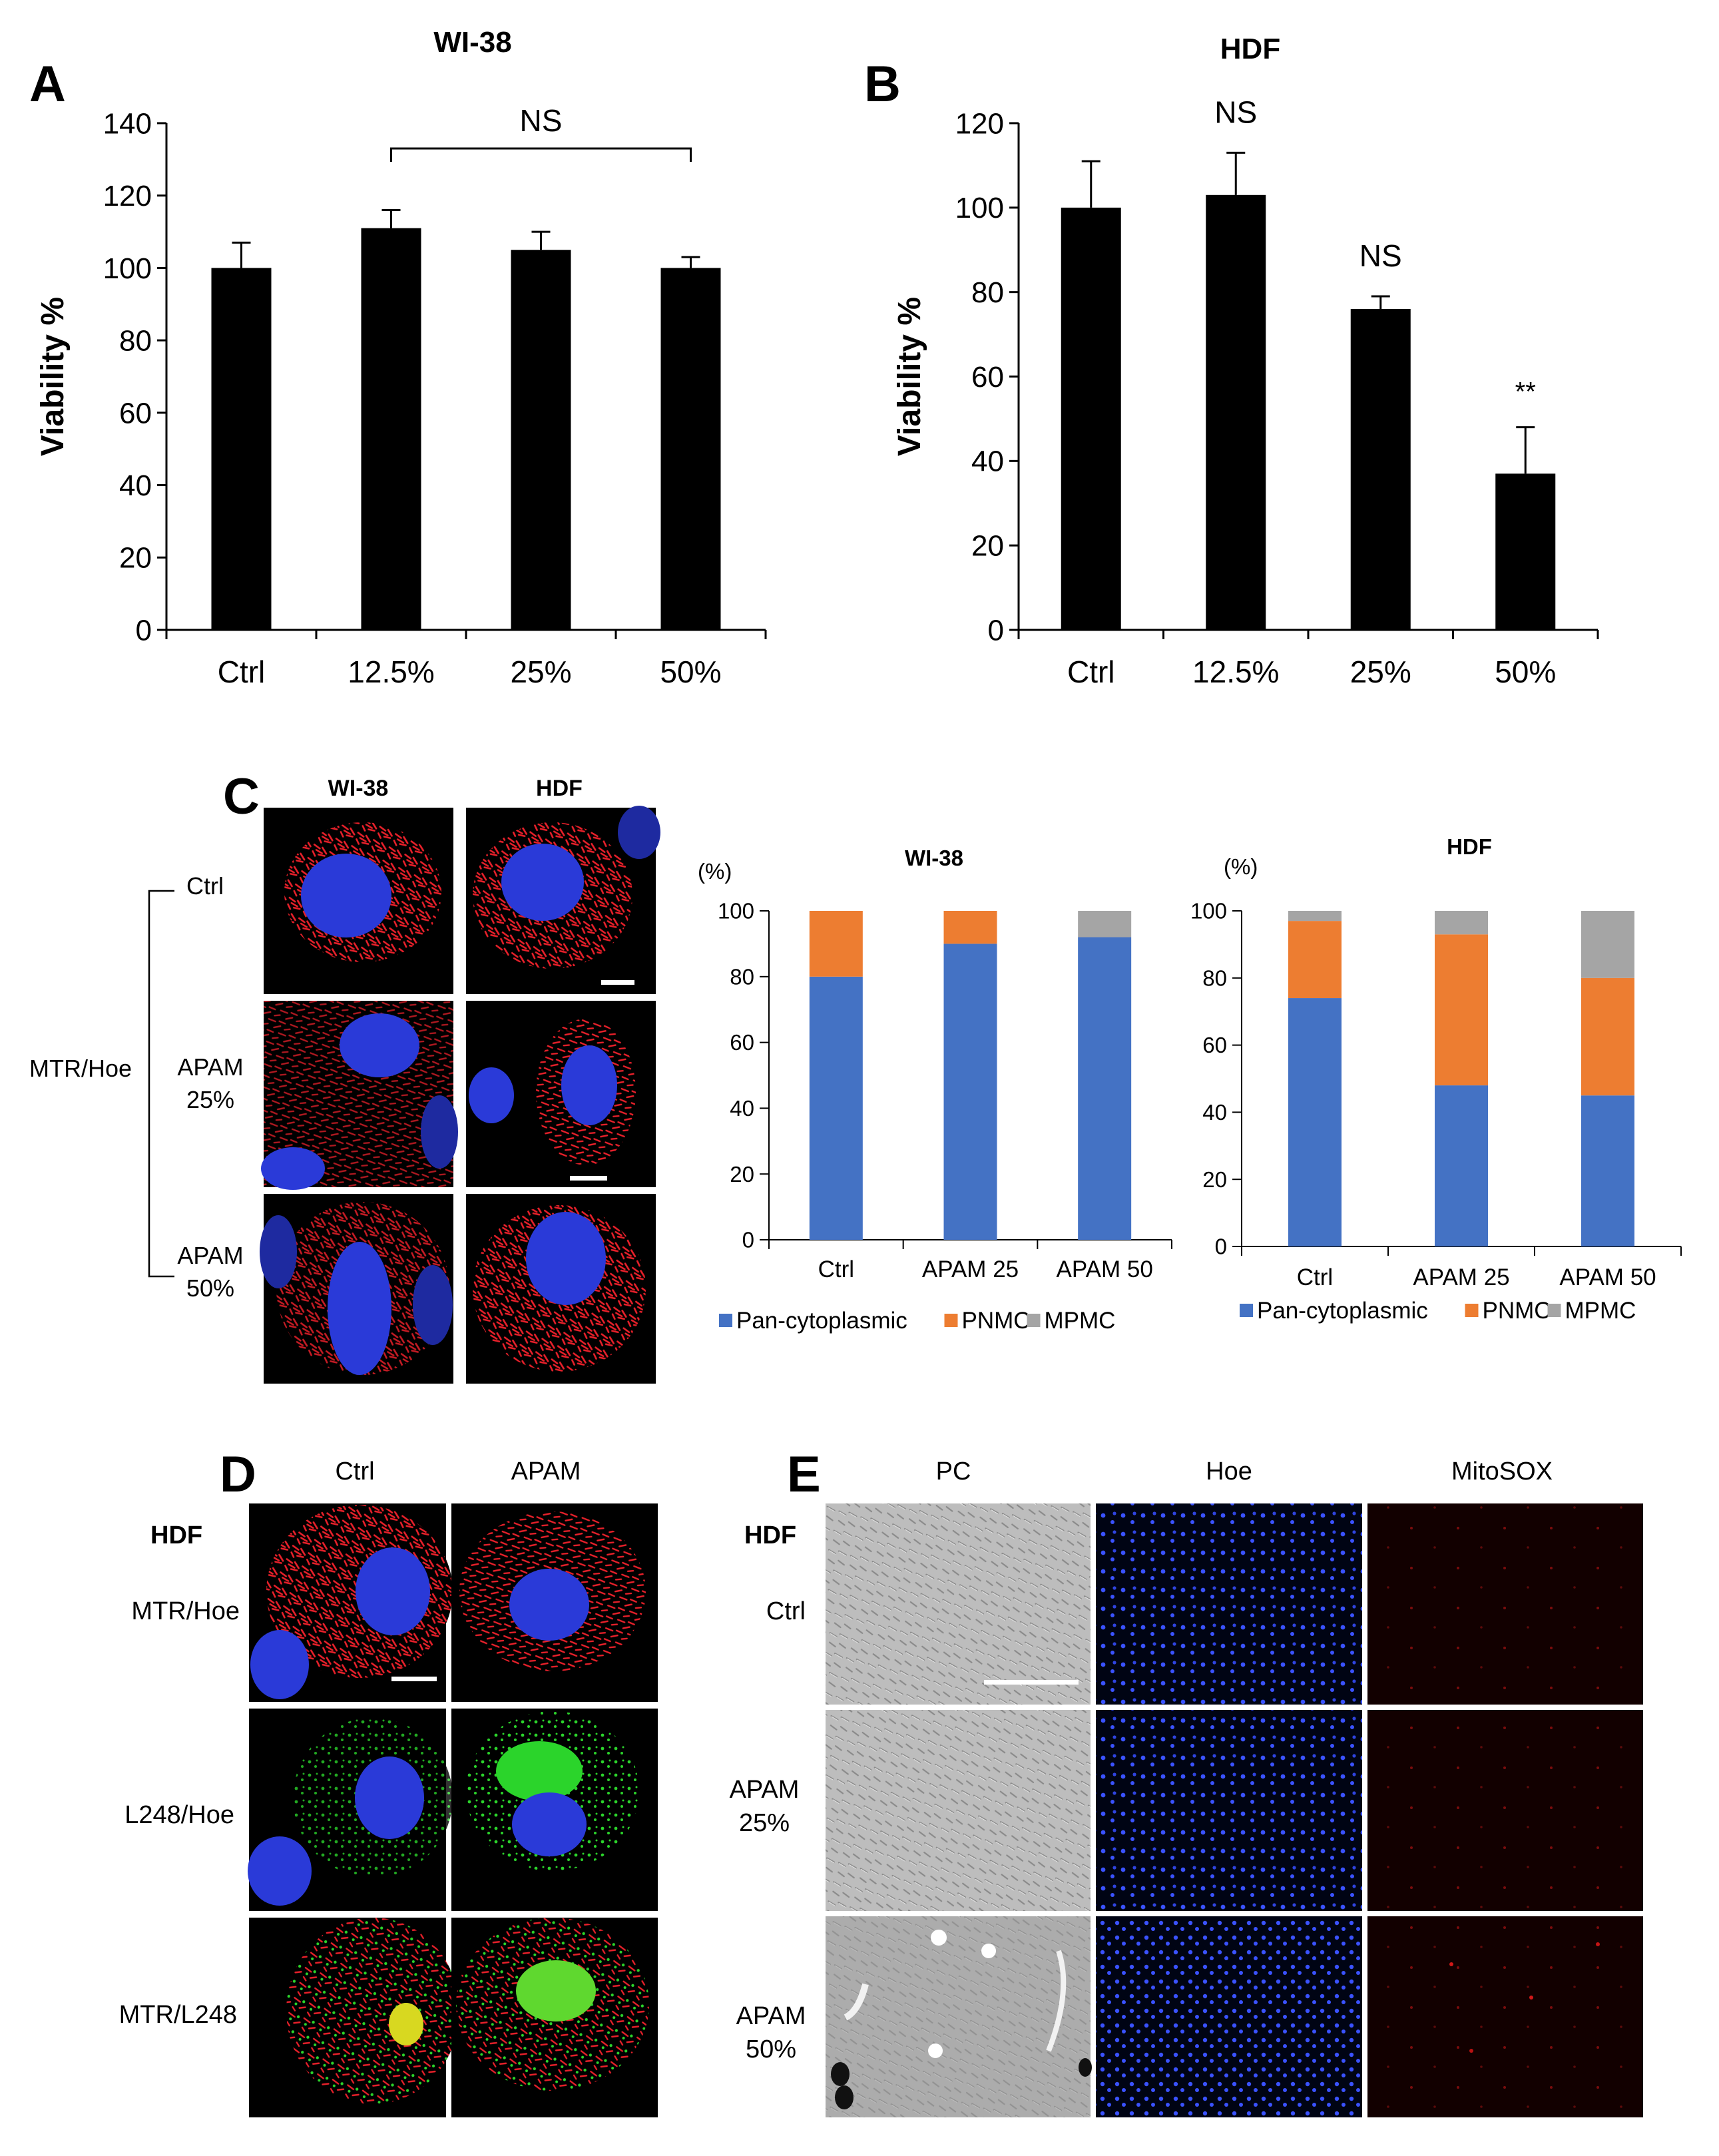 This screenshot has height=2156, width=1719. I want to click on panel-letter-c: C, so click(241, 796).